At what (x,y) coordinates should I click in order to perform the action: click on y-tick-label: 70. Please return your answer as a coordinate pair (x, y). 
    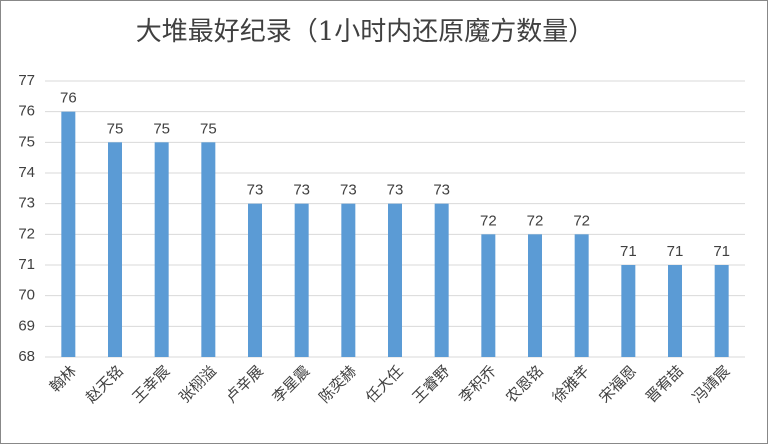
    Looking at the image, I should click on (26, 295).